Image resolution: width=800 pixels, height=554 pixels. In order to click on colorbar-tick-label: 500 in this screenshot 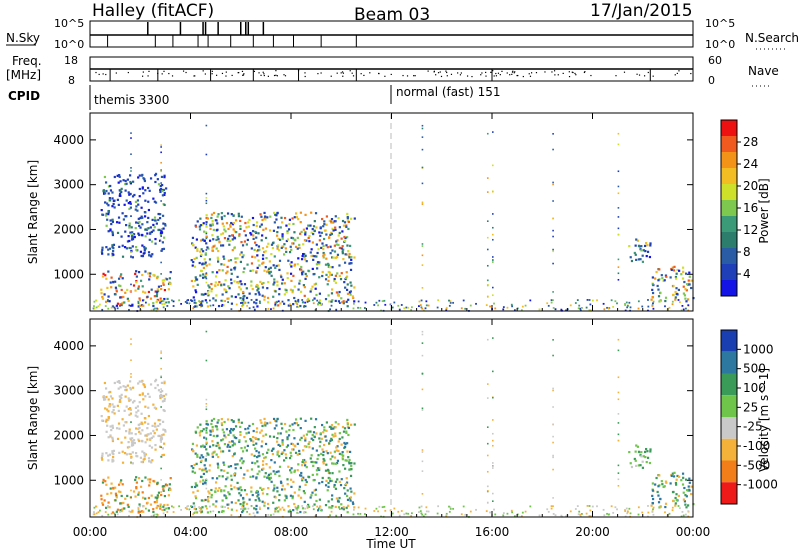, I will do `click(754, 369)`.